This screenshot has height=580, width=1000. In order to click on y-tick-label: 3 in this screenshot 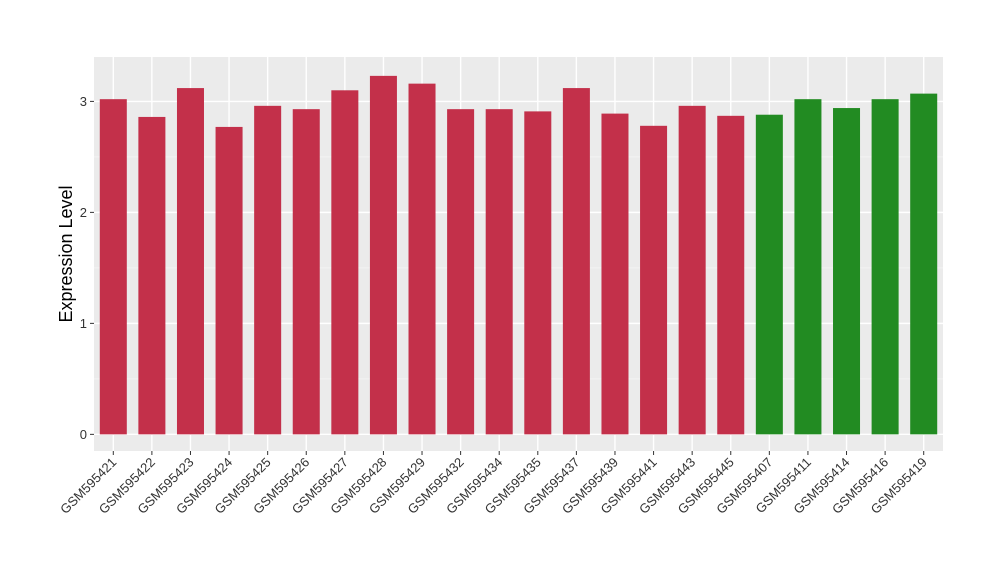, I will do `click(83, 101)`.